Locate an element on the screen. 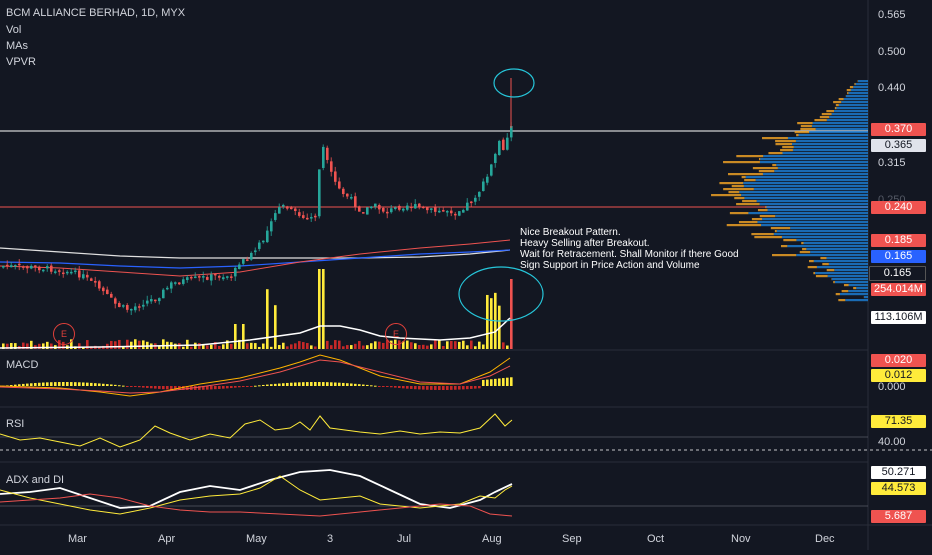 The image size is (932, 555). legend-item-vol: Vol is located at coordinates (21, 30).